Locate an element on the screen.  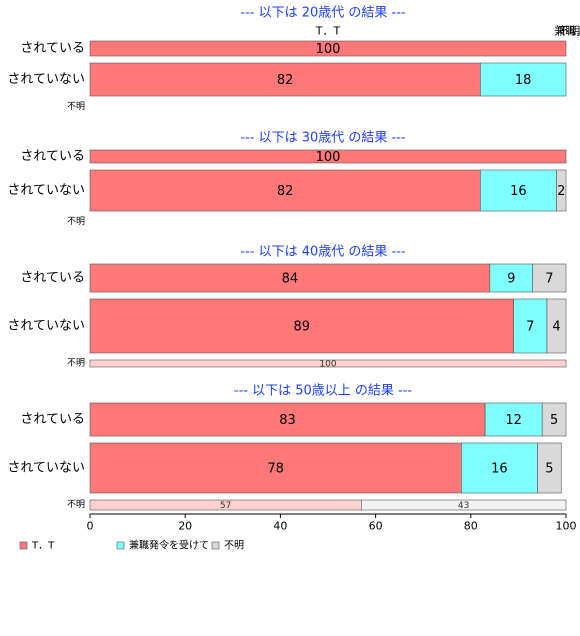
data-label: 84 is located at coordinates (290, 279).